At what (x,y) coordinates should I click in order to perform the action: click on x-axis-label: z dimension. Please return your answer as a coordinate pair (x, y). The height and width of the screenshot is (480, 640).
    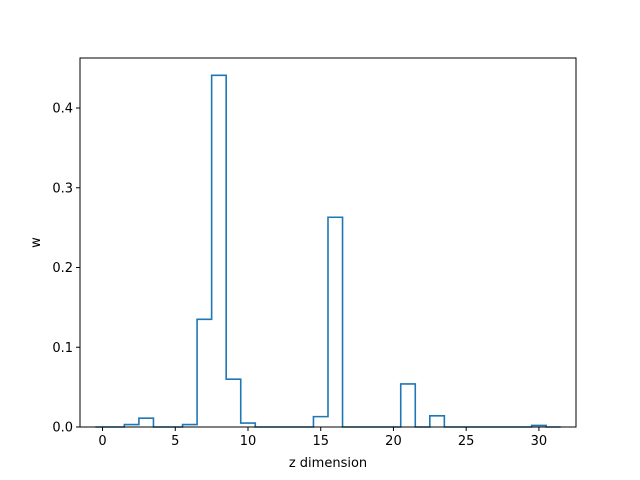
    Looking at the image, I should click on (328, 463).